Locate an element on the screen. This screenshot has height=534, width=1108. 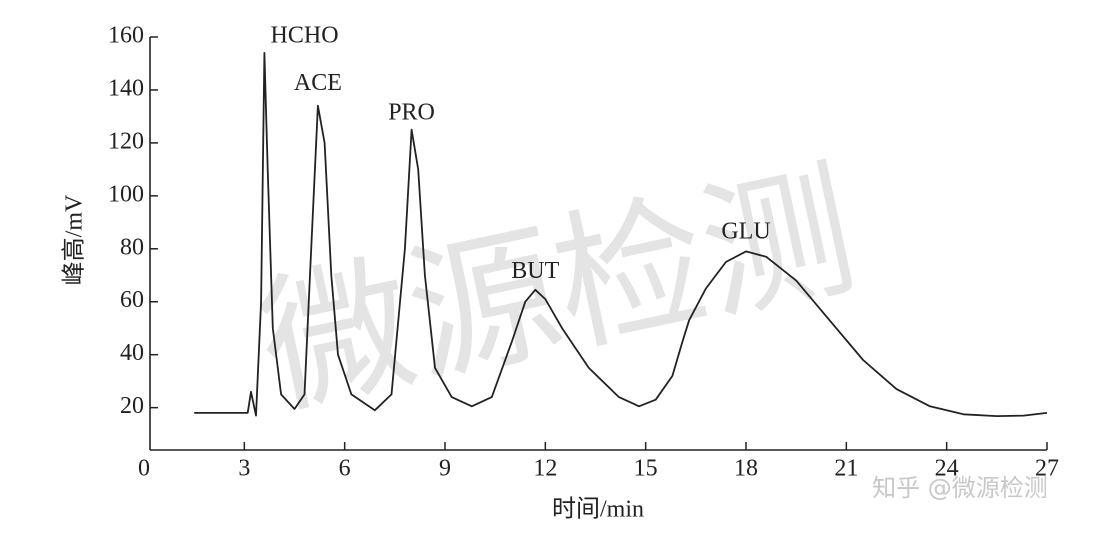
y-tick-label: 100 is located at coordinates (126, 194).